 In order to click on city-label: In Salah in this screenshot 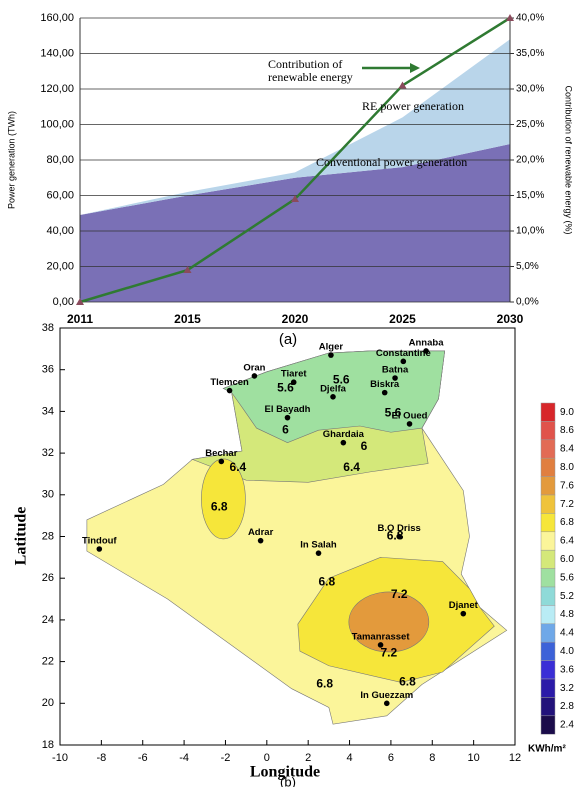, I will do `click(318, 545)`.